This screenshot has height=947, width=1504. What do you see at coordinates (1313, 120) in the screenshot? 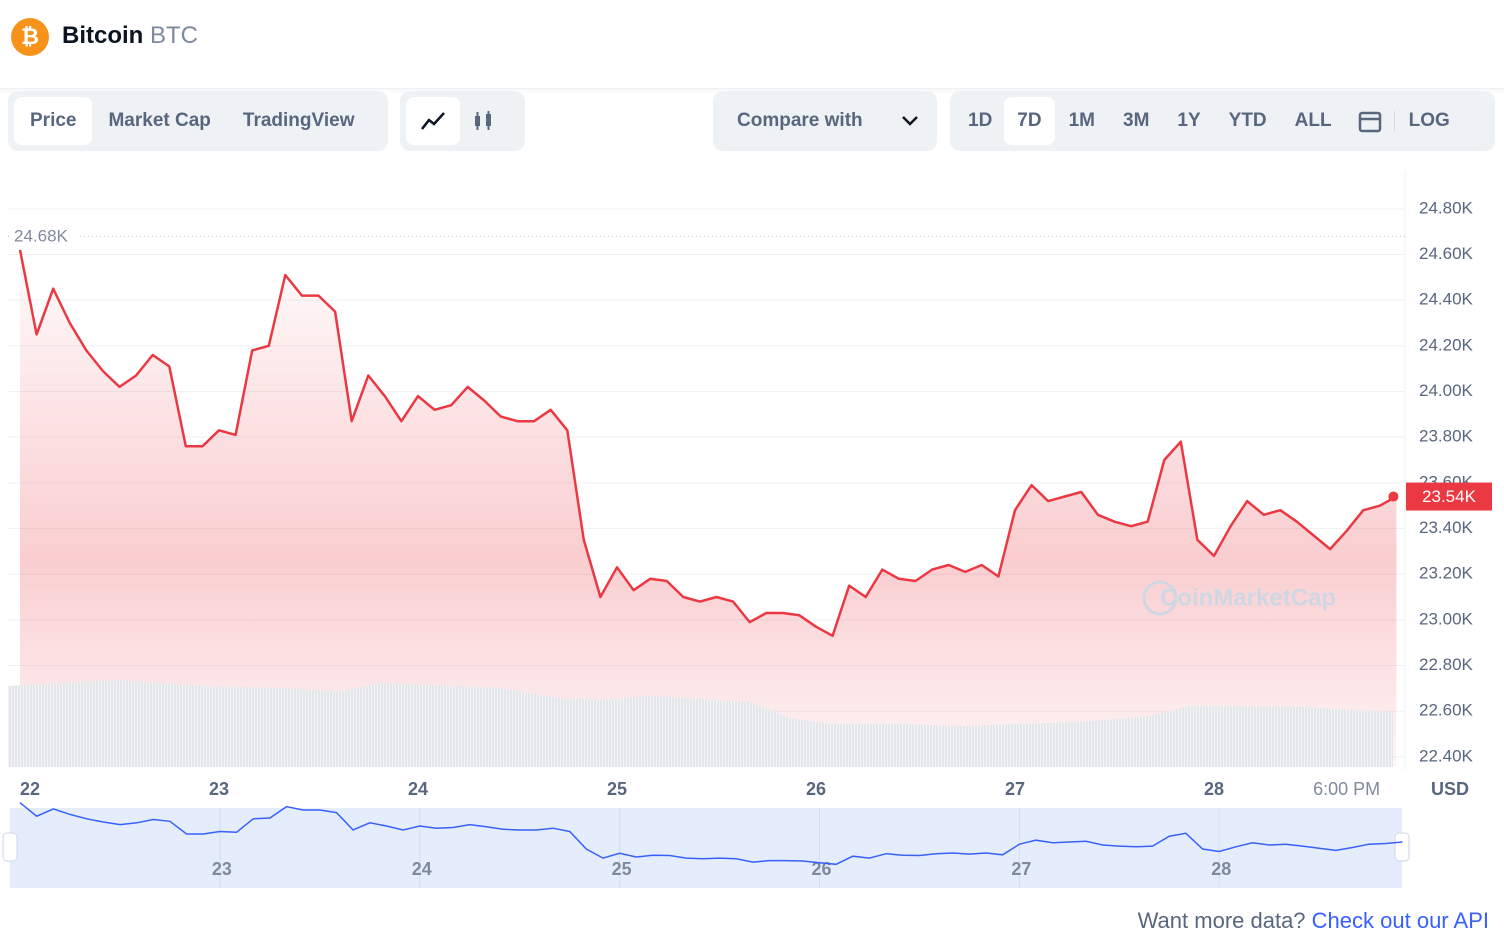
I see `range-button: ALL` at bounding box center [1313, 120].